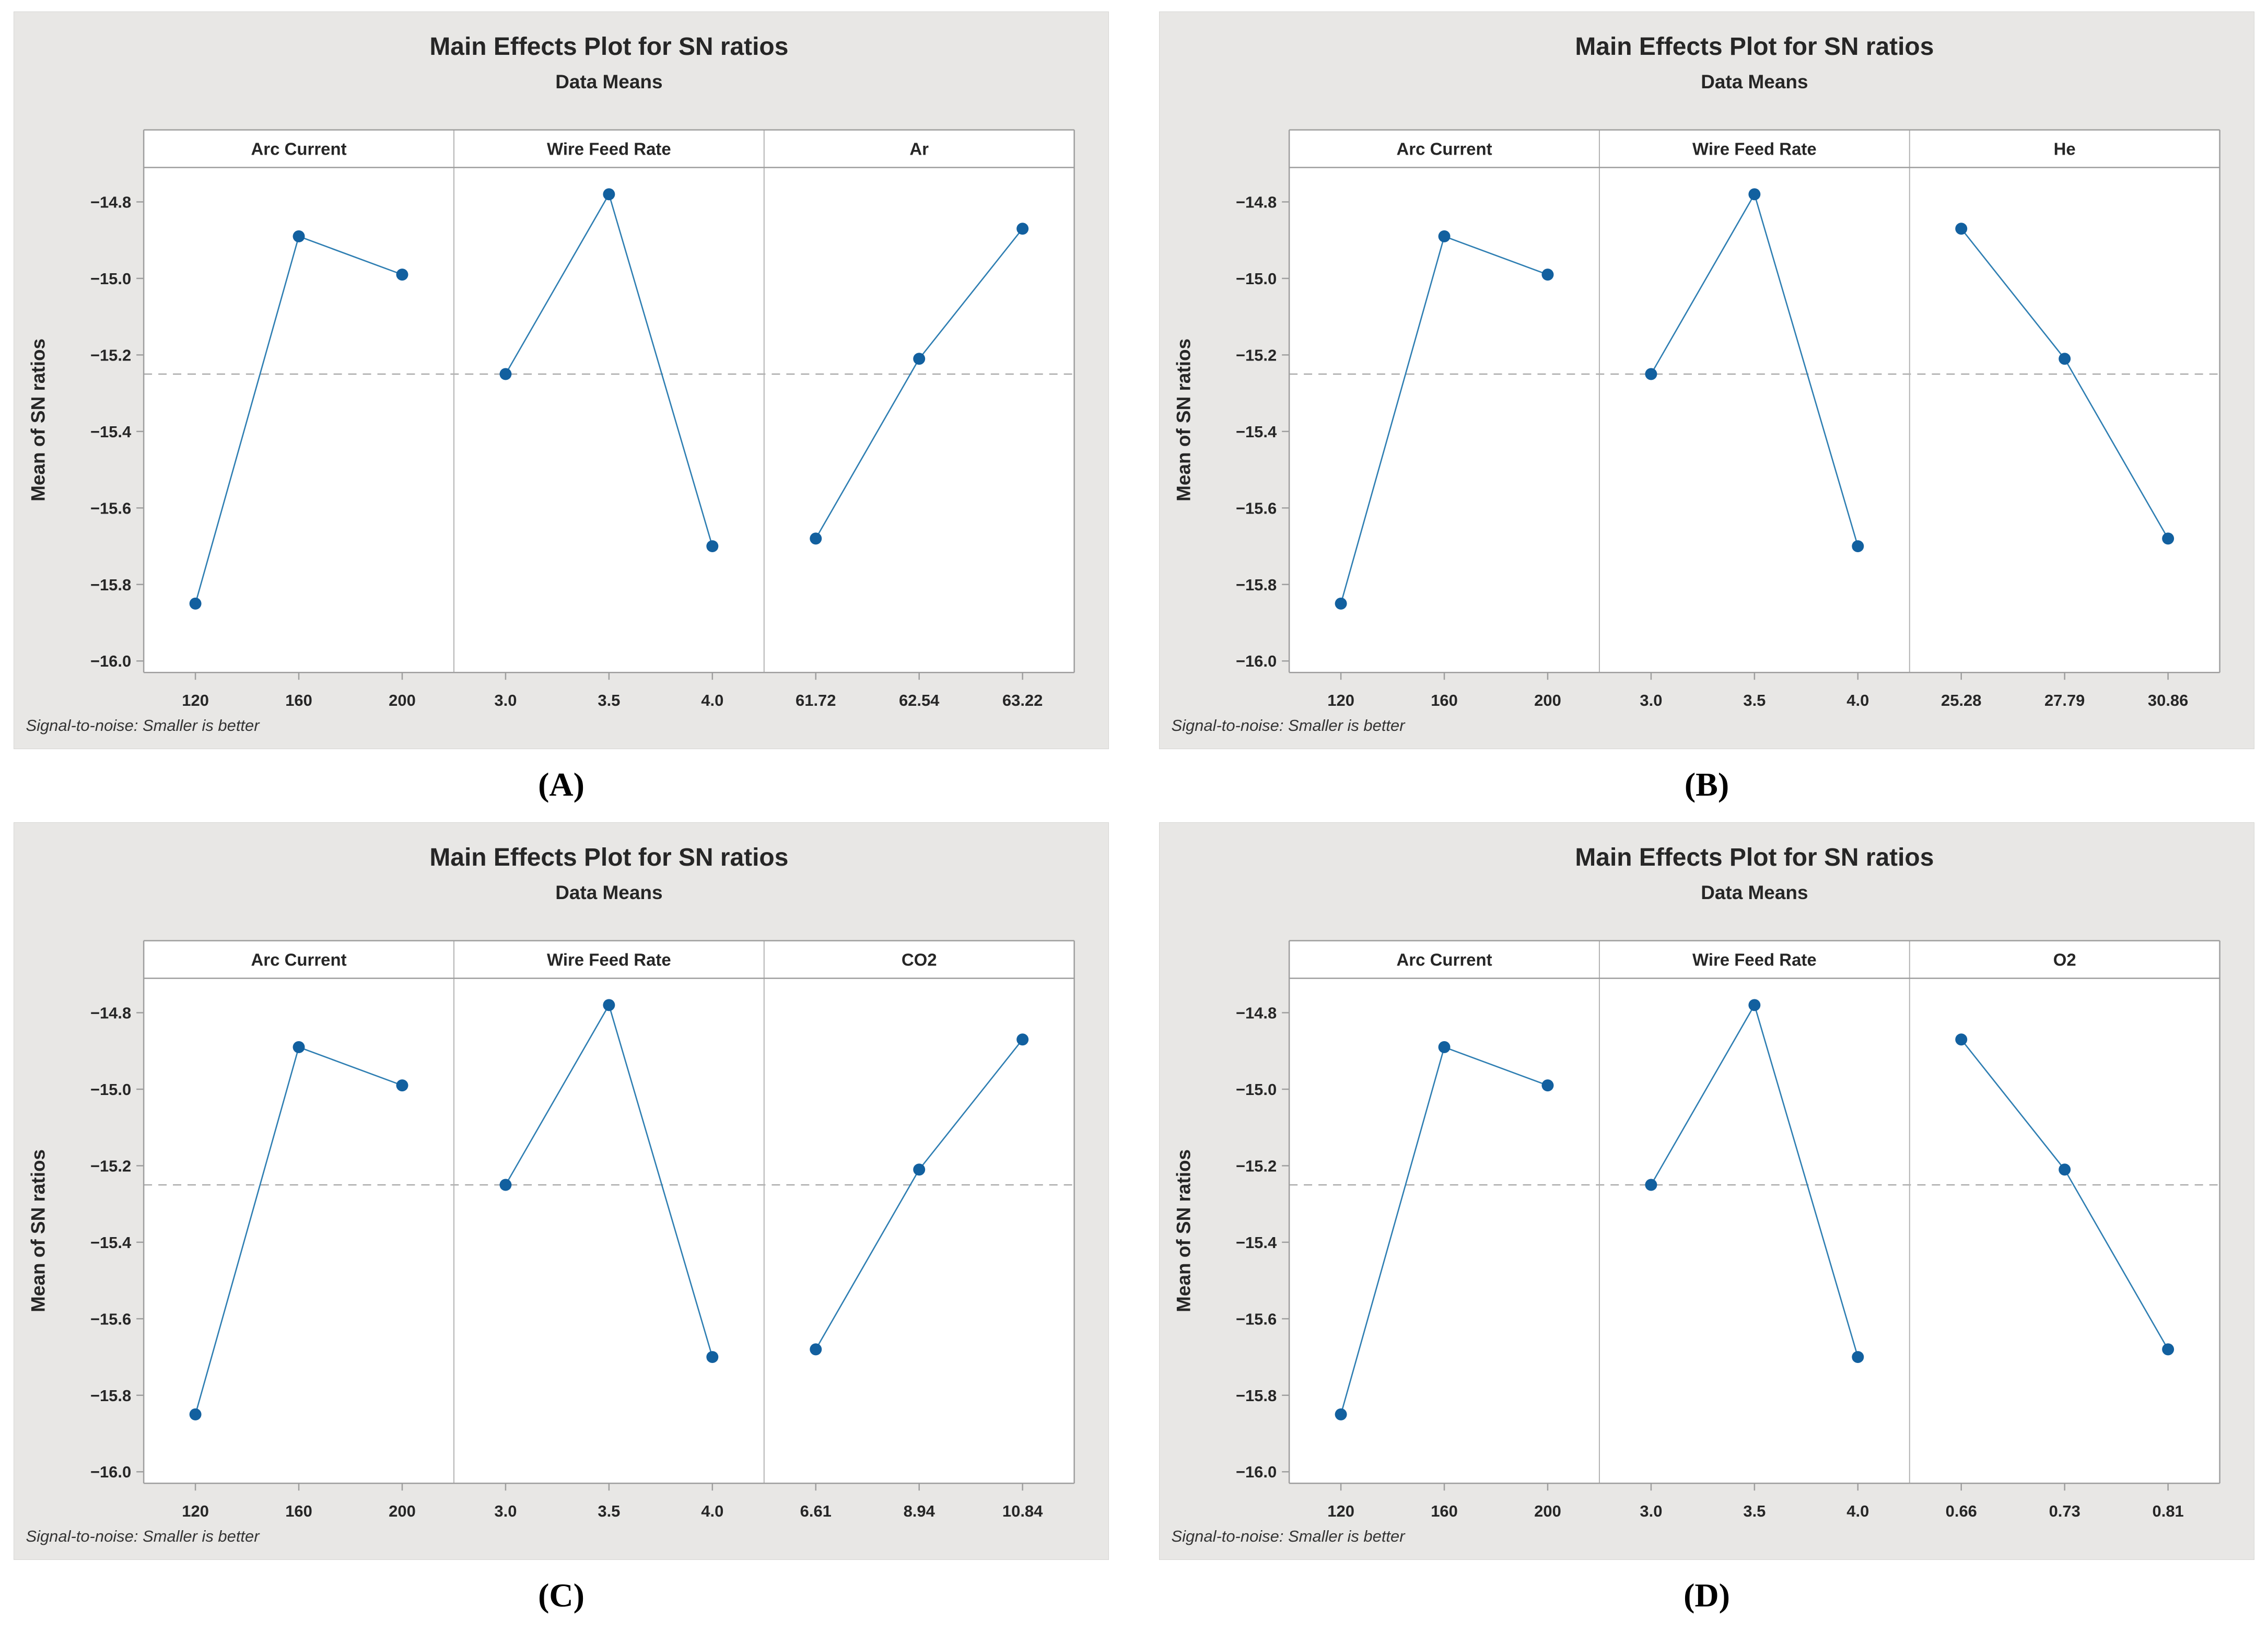  What do you see at coordinates (2065, 149) in the screenshot?
I see `panel-header-label: He` at bounding box center [2065, 149].